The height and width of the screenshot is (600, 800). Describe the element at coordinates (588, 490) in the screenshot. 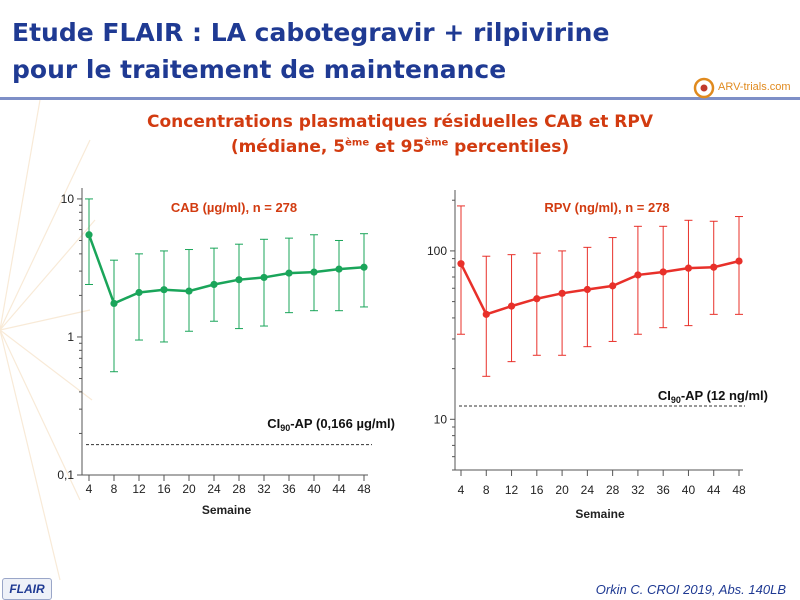

I see `rpv-x-tick-label: 24` at that location.